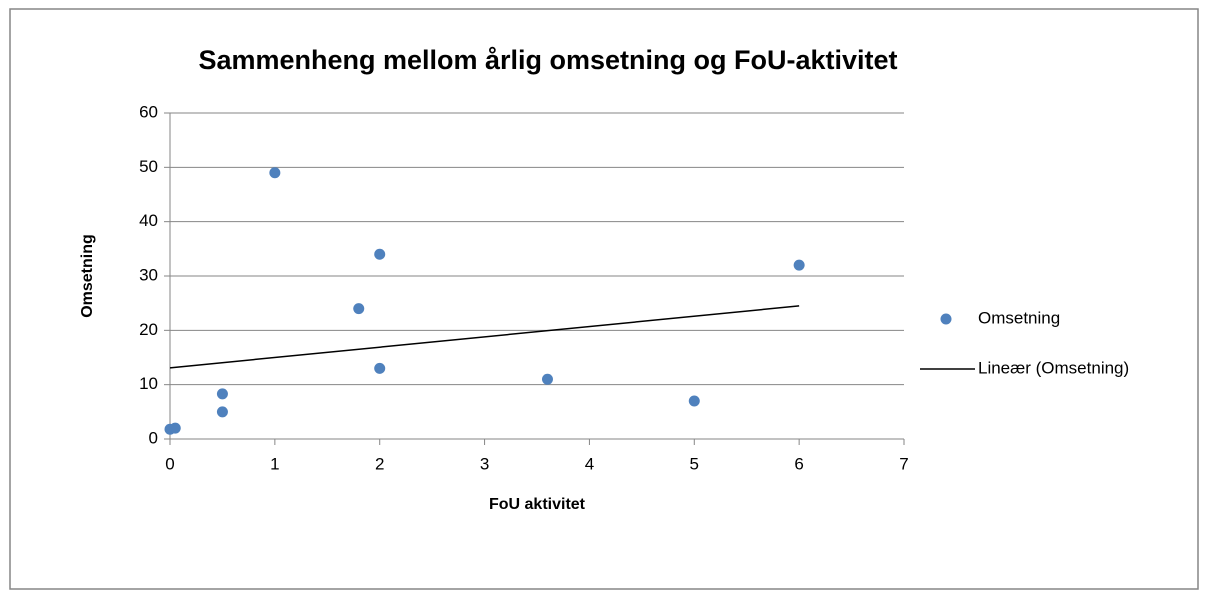 This screenshot has height=600, width=1208. What do you see at coordinates (153, 437) in the screenshot?
I see `y-tick-label: 0` at bounding box center [153, 437].